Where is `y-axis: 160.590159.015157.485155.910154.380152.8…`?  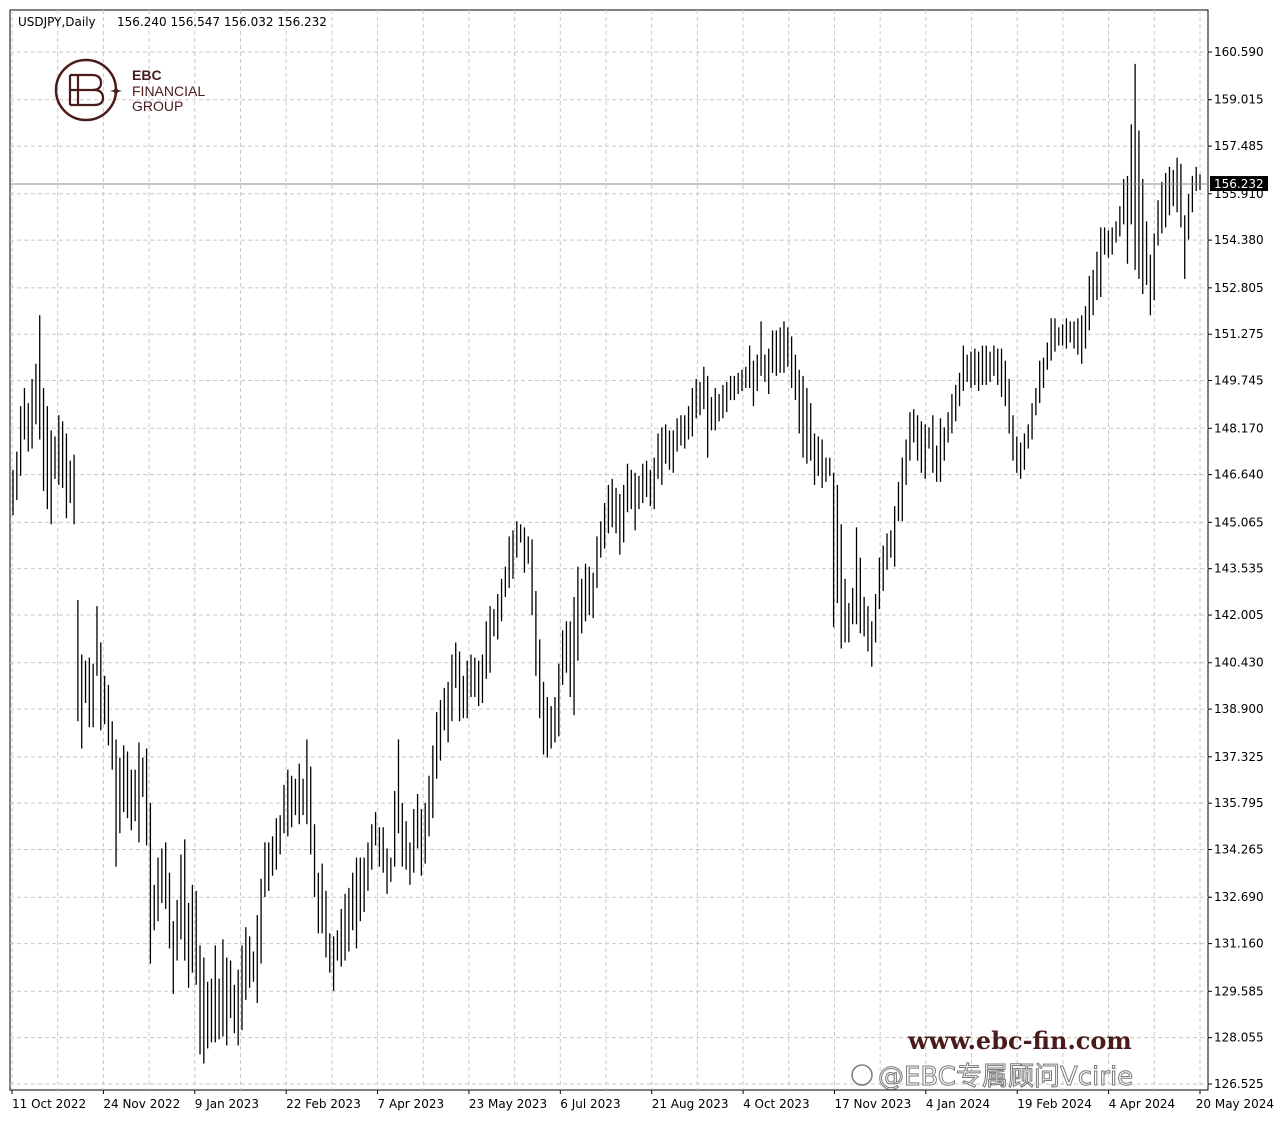
y-axis: 160.590159.015157.485155.910154.380152.8… is located at coordinates (1236, 568).